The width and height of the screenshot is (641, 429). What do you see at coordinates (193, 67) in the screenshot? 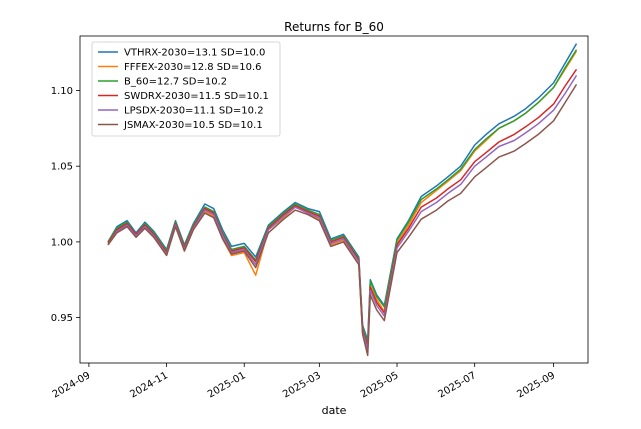
I see `legend-entry-2: FFFEX-2030=12.8 SD=10.6` at bounding box center [193, 67].